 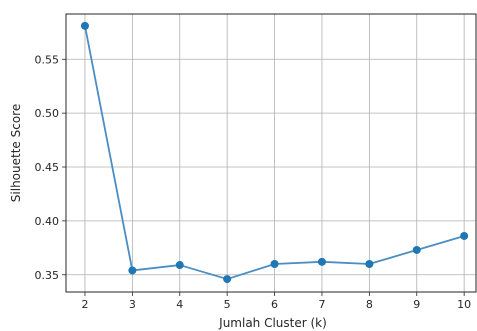 What do you see at coordinates (47, 167) in the screenshot?
I see `y-tick-label: 0.45` at bounding box center [47, 167].